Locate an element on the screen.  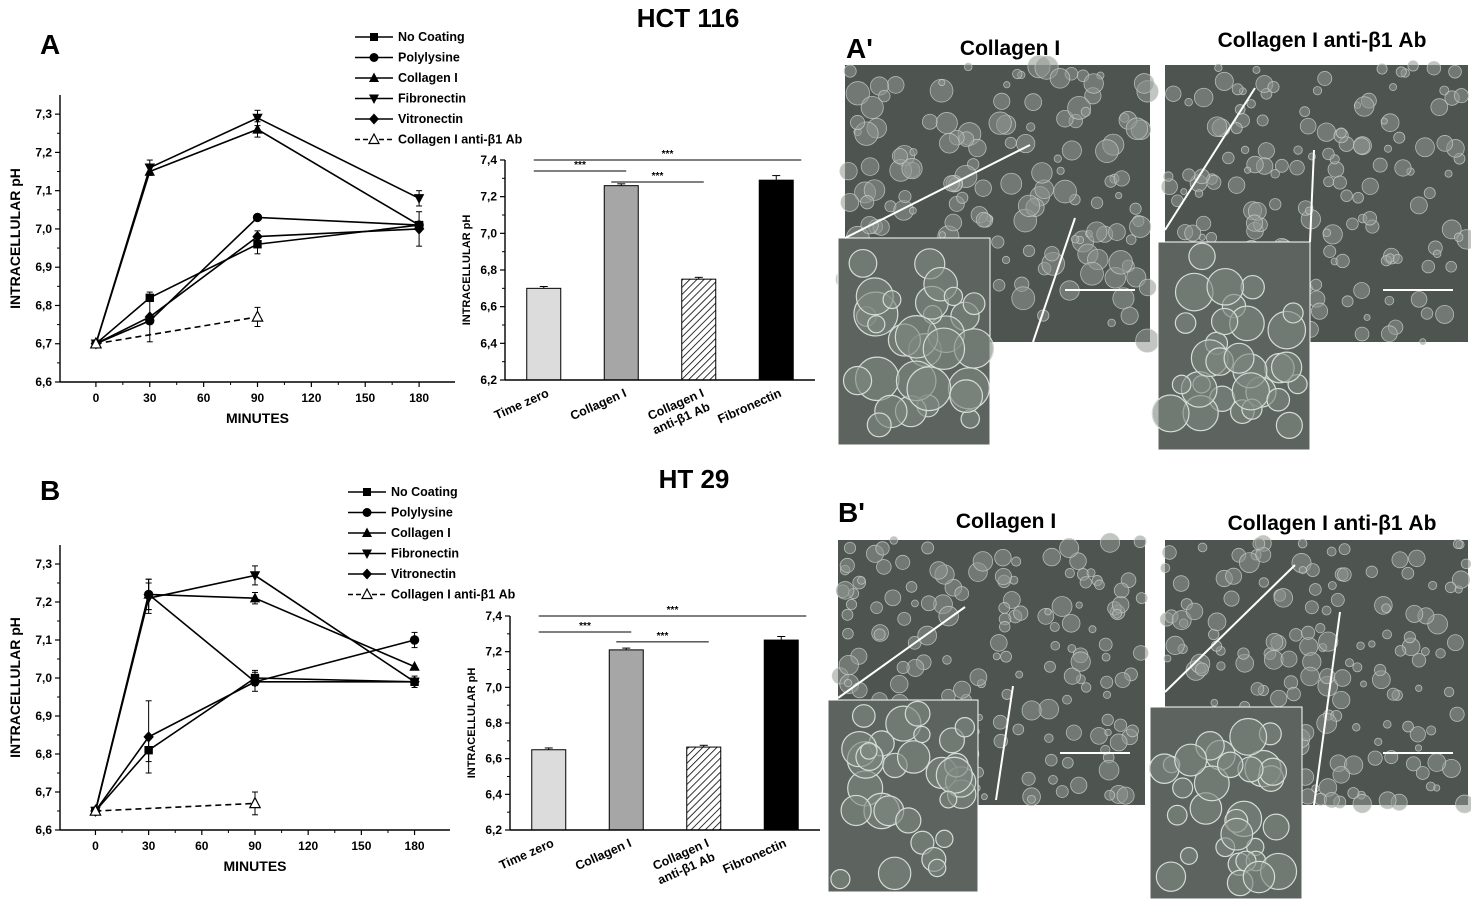
y-tick-label: 7,2 is located at coordinates (488, 197).